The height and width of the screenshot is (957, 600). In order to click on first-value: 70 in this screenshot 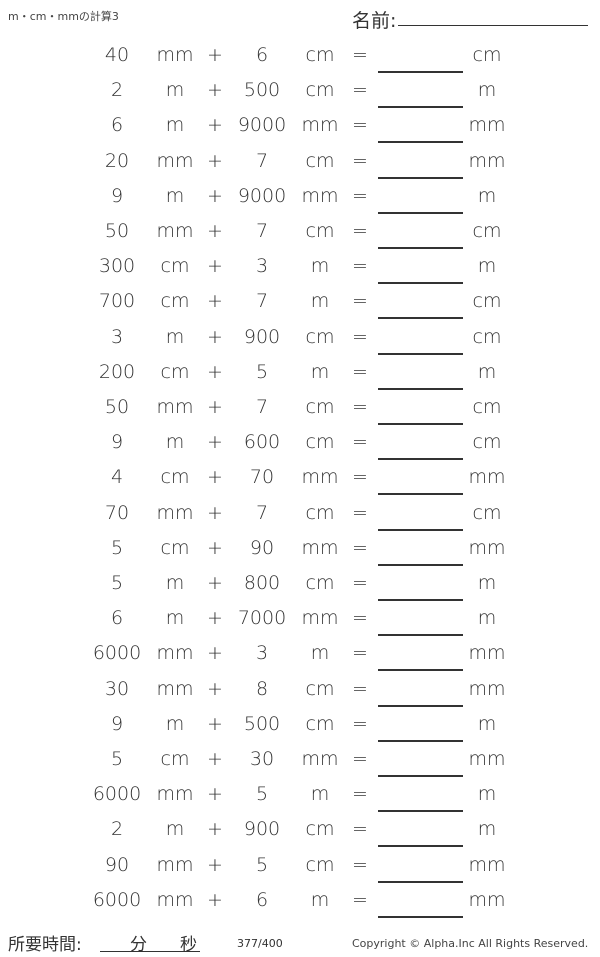, I will do `click(117, 512)`.